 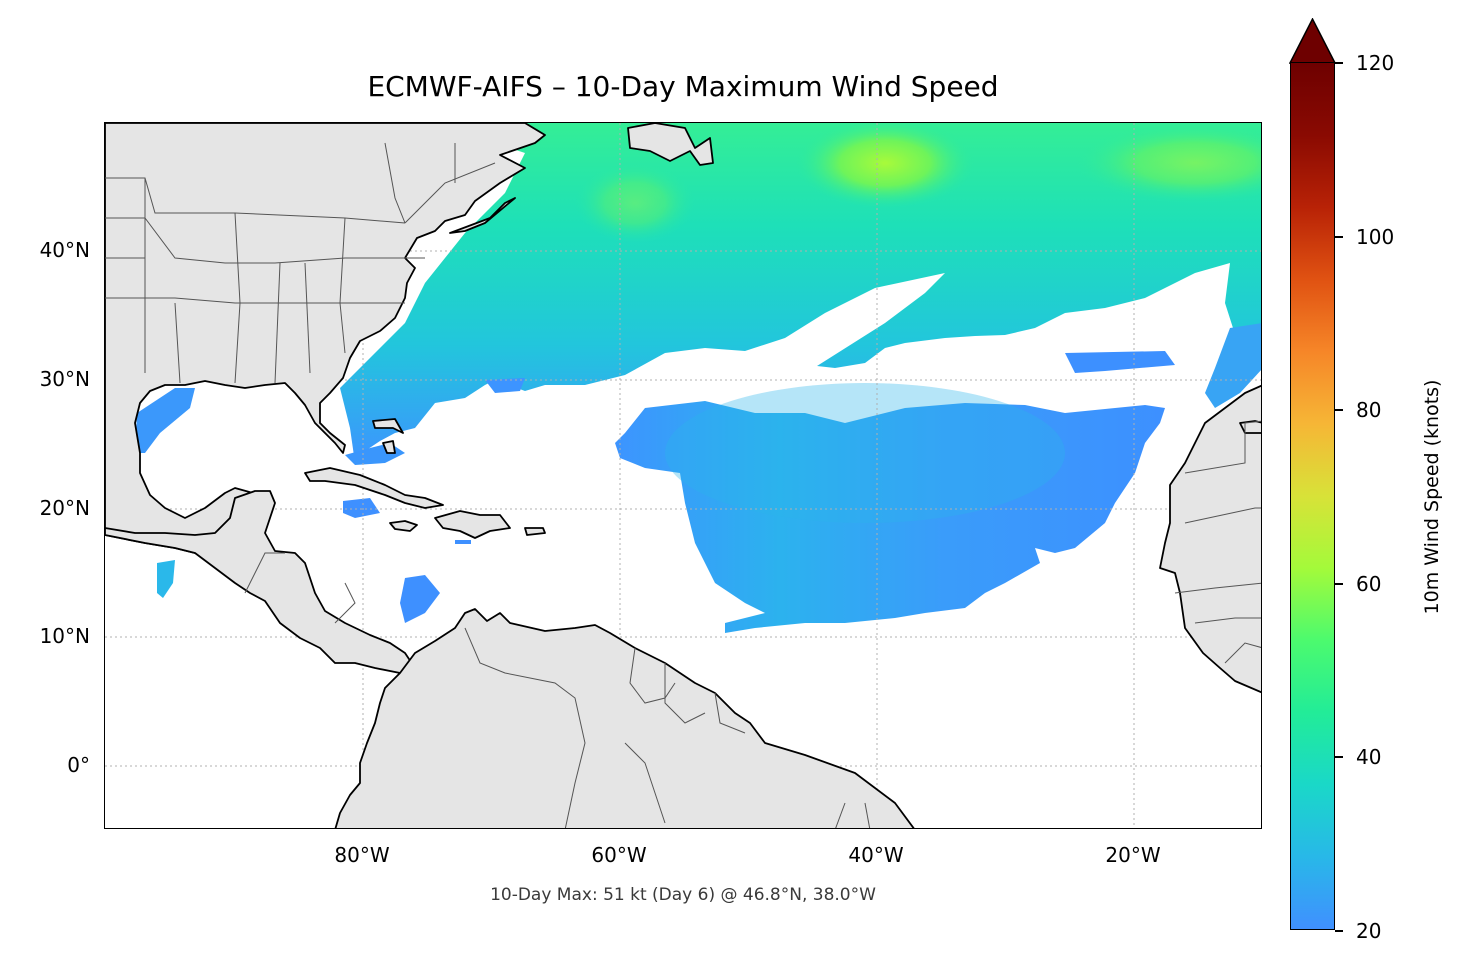 I want to click on y-tick-20n: 20°N, so click(x=64, y=508).